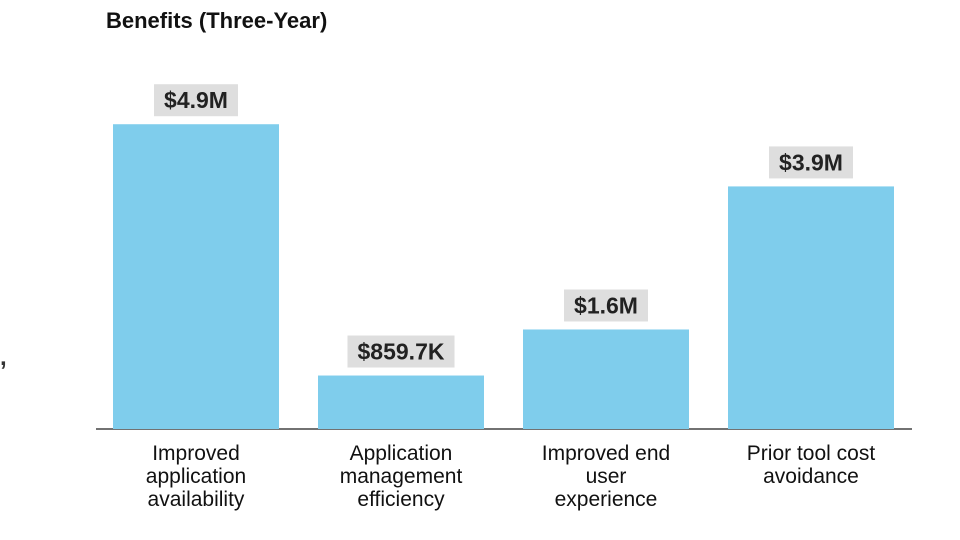 Image resolution: width=960 pixels, height=540 pixels. Describe the element at coordinates (811, 465) in the screenshot. I see `category-label-3: Prior tool cost avoidance` at that location.